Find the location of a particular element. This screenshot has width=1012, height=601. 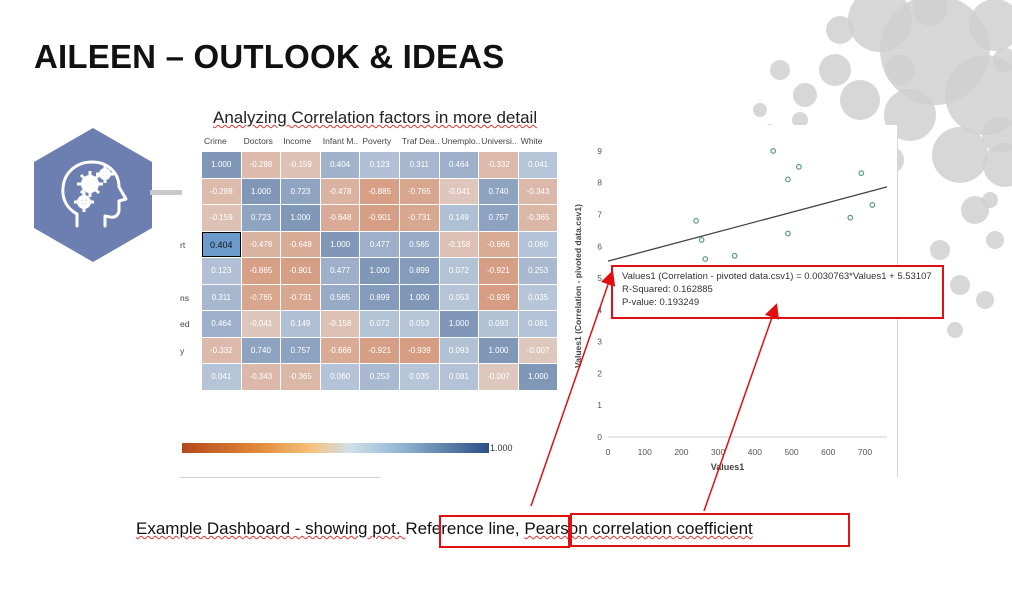

x-tick-label: 700 is located at coordinates (865, 452).